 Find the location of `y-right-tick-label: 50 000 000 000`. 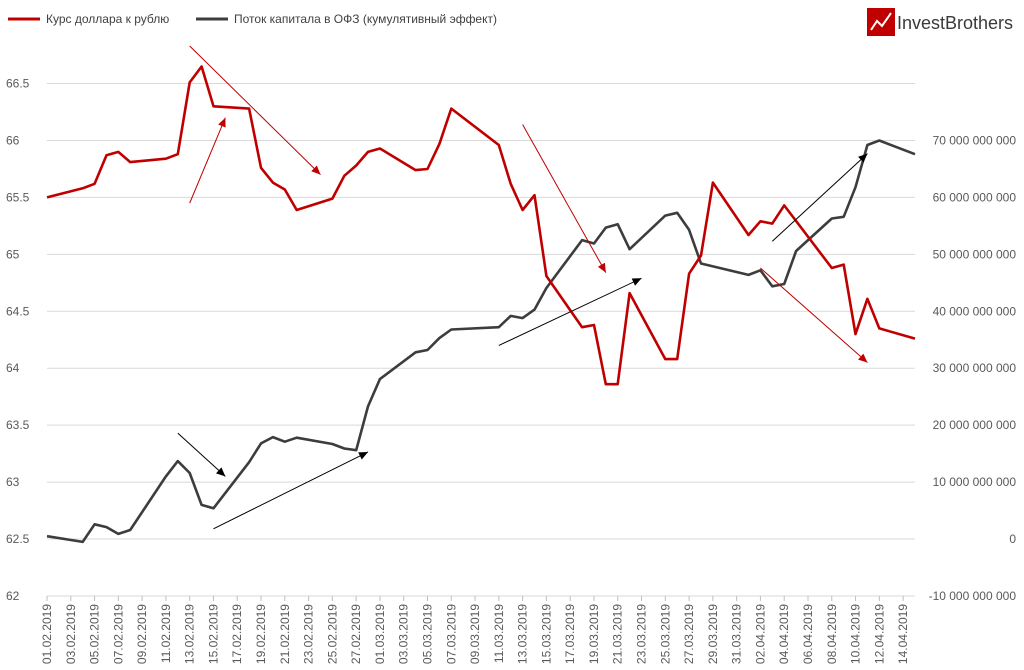

y-right-tick-label: 50 000 000 000 is located at coordinates (975, 254).